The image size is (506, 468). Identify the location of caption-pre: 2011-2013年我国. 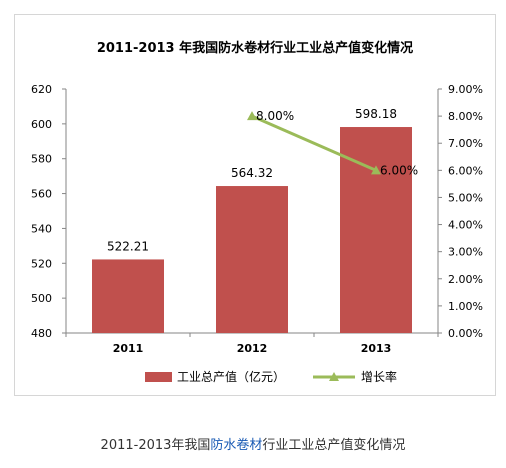
(155, 445).